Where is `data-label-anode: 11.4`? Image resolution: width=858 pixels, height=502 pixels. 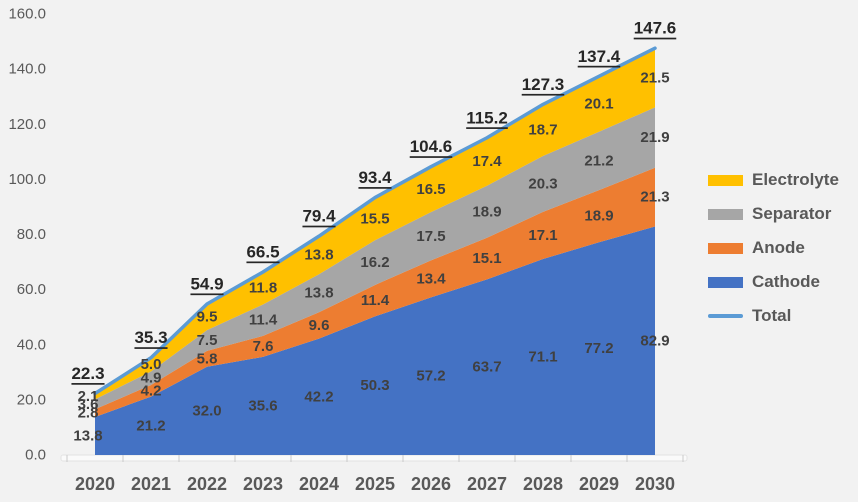 data-label-anode: 11.4 is located at coordinates (375, 300).